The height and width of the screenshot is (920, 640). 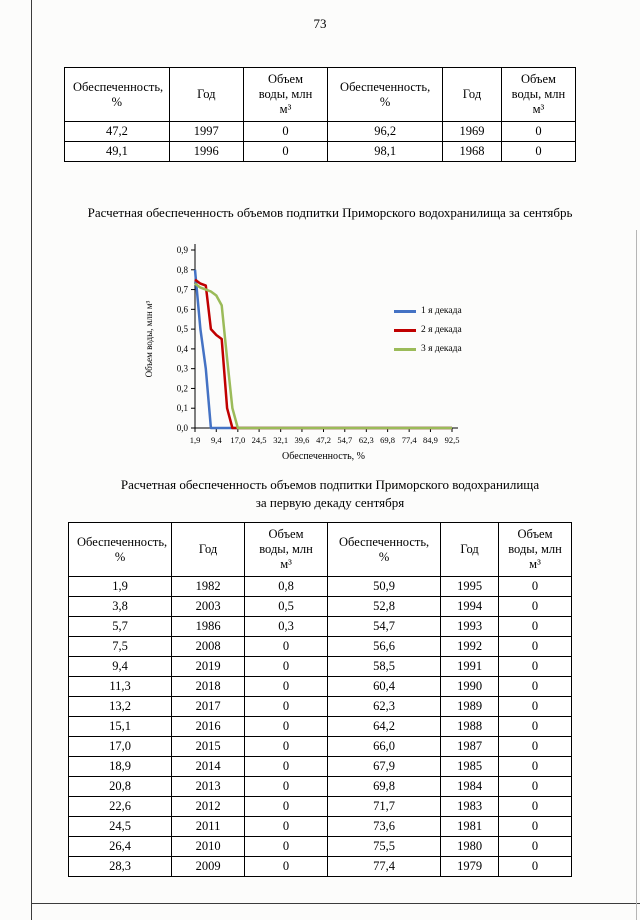 What do you see at coordinates (452, 440) in the screenshot?
I see `x-tick-label: 92,5` at bounding box center [452, 440].